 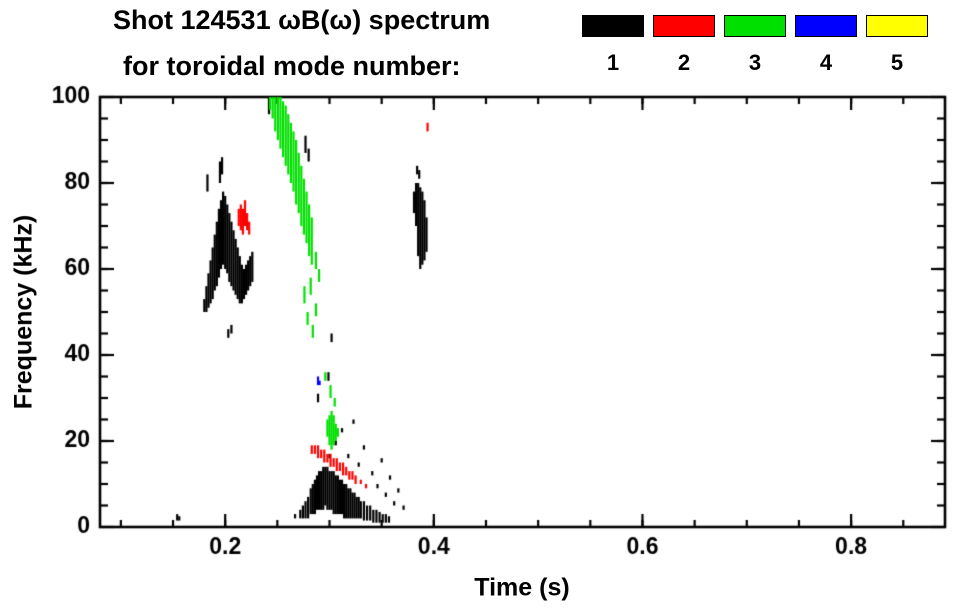 I want to click on y-axis-title: Frequency (kHz), so click(x=23, y=312).